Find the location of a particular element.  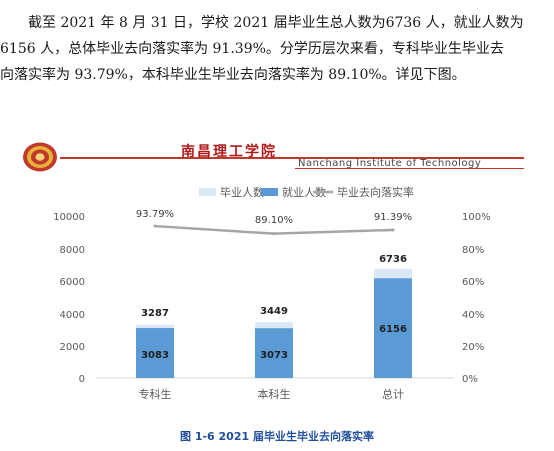

paragraph-line-3: 向落实率为 93.79%，本科毕业生毕业去向落实率为 89.10%。详见下图。 is located at coordinates (233, 75).